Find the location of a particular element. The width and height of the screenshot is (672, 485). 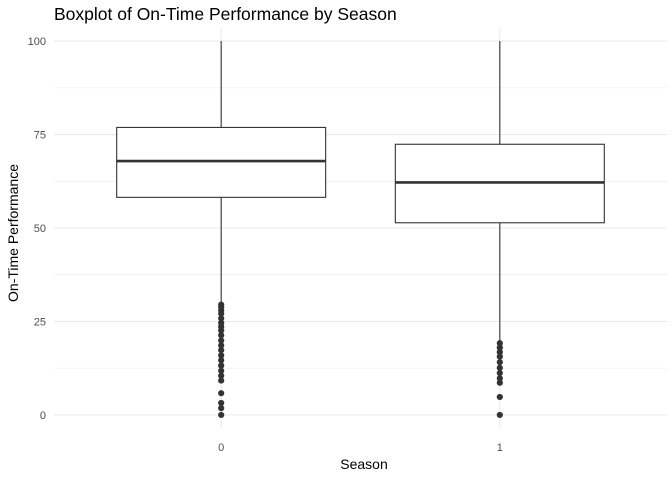

box-iqr is located at coordinates (221, 162).